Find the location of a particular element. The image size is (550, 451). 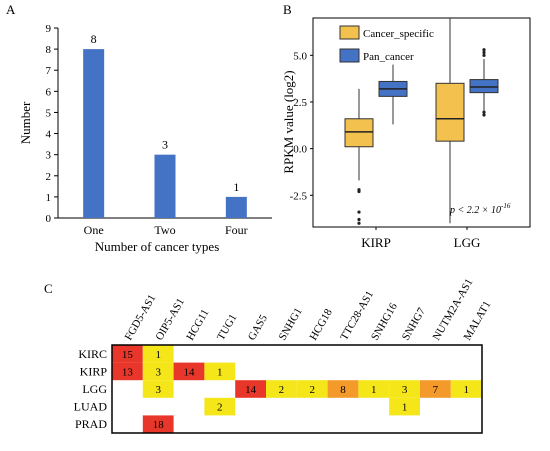

heatmap-column-label: MALAT1 is located at coordinates (477, 321).